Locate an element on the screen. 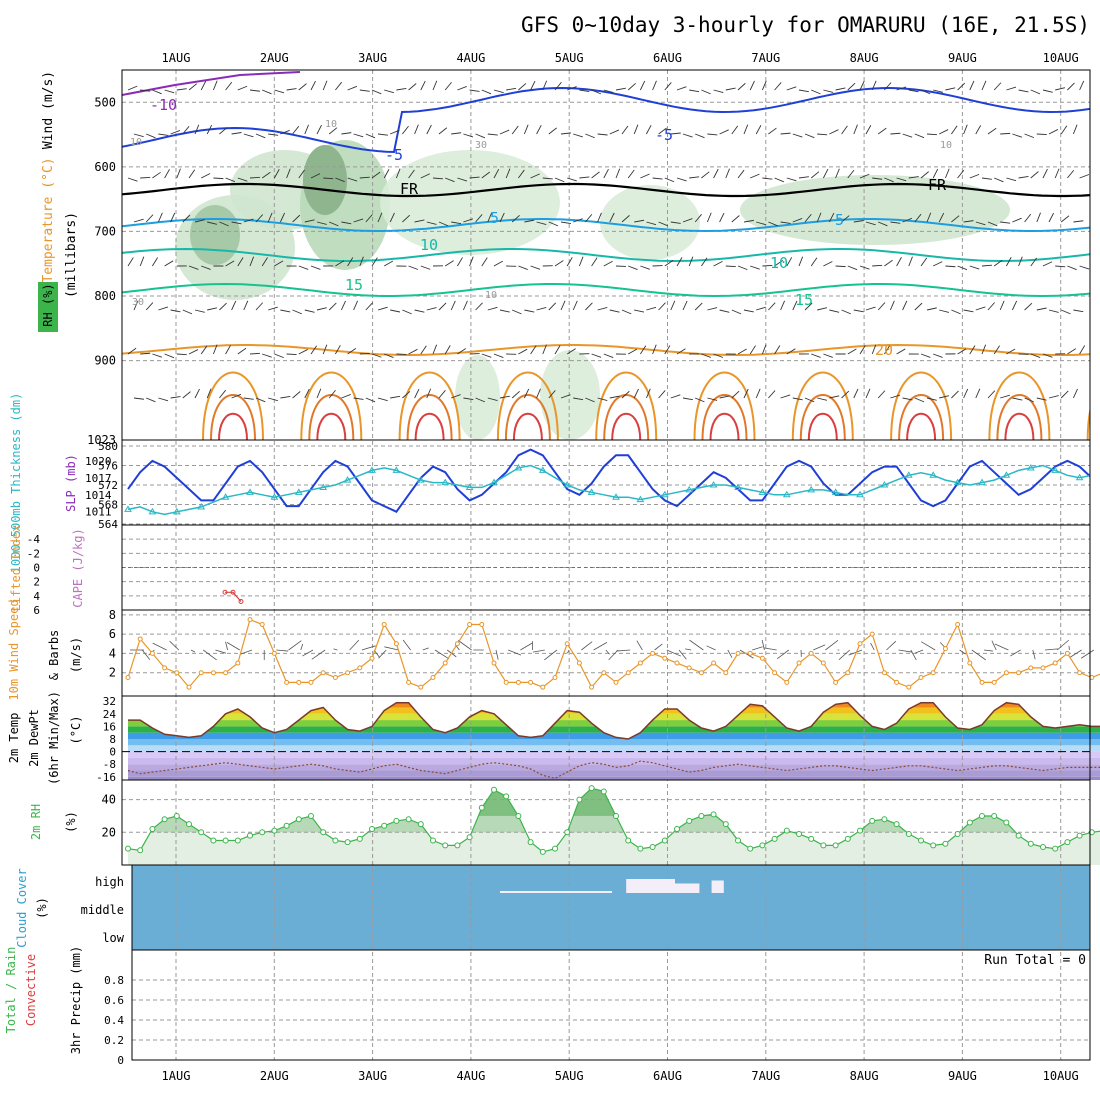 This screenshot has height=1104, width=1100. panel-frame-slp is located at coordinates (606, 482).